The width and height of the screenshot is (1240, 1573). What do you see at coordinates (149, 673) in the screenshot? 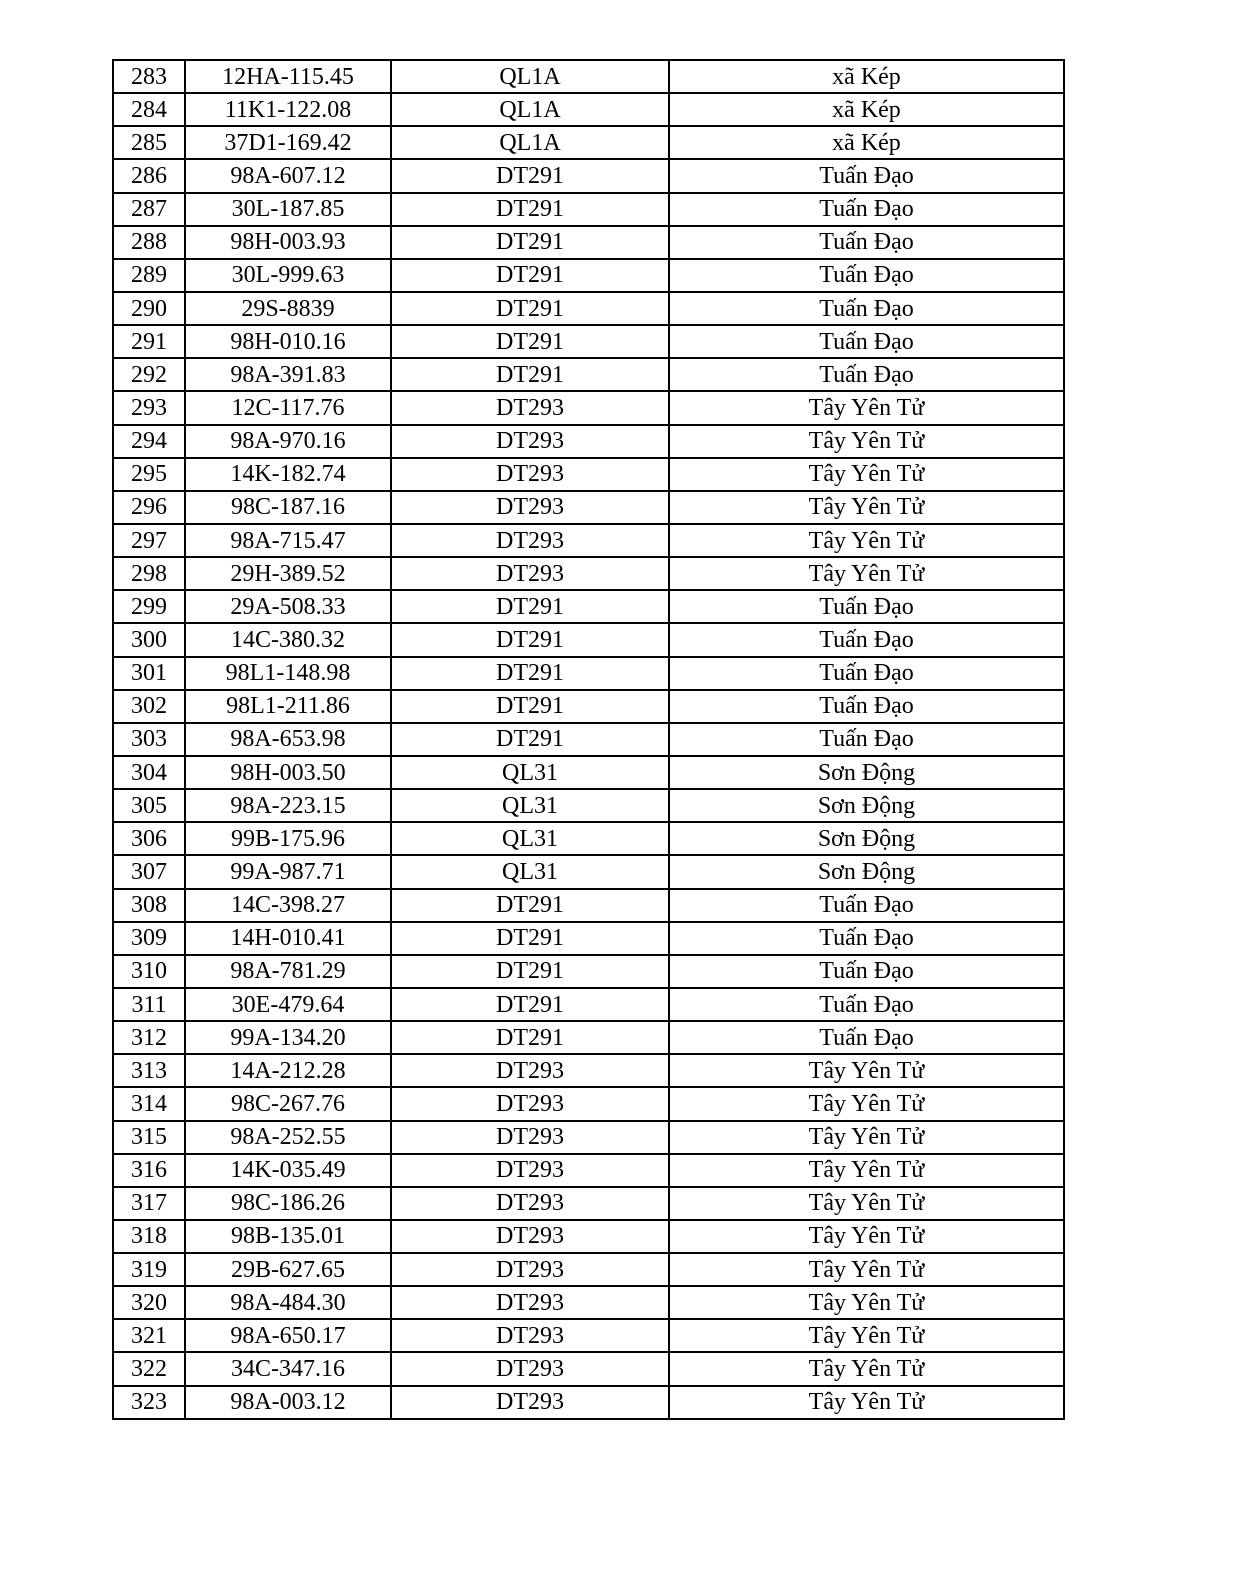
I see `row-number-cell: 301` at bounding box center [149, 673].